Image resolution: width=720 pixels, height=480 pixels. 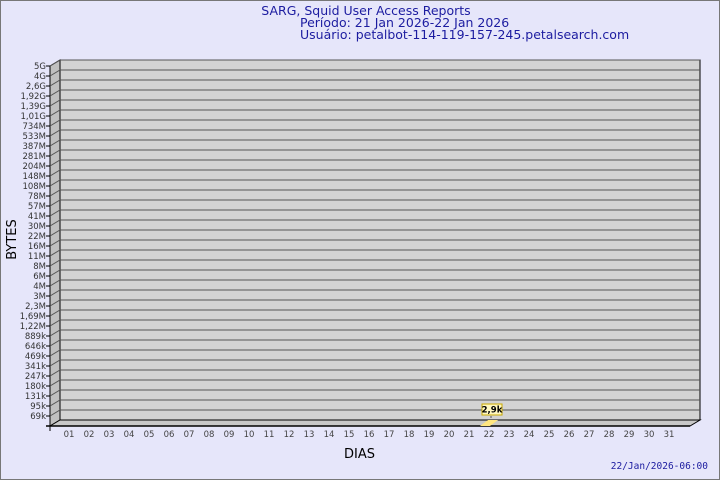 I want to click on plot-floor, so click(x=375, y=423).